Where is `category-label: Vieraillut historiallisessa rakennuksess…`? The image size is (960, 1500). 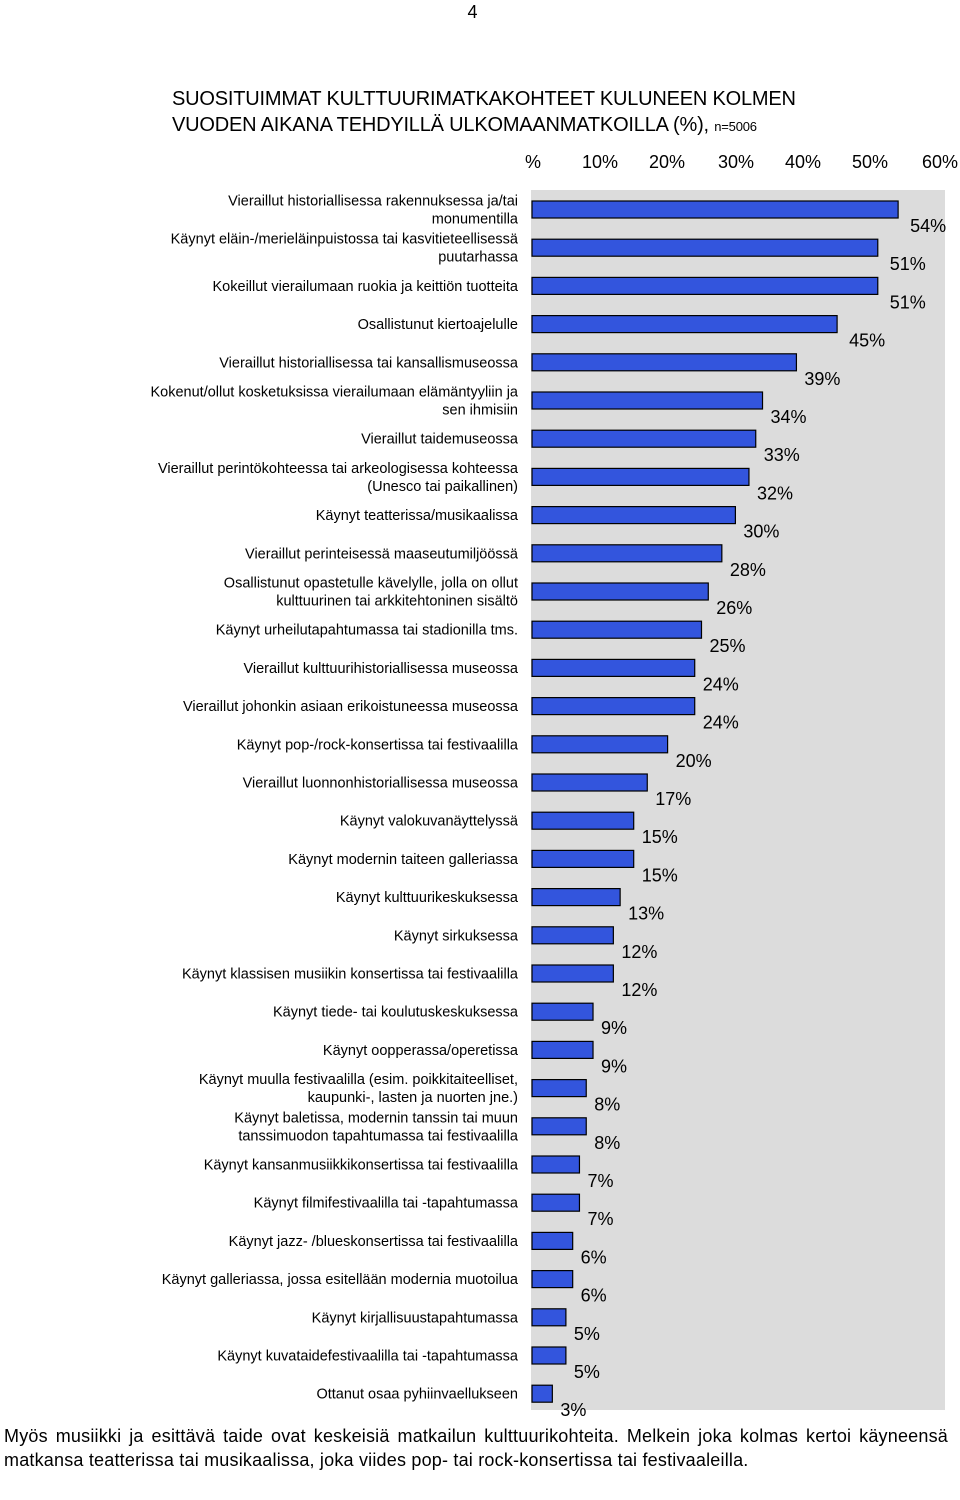
category-label: Vieraillut historiallisessa rakennuksess… is located at coordinates (373, 202).